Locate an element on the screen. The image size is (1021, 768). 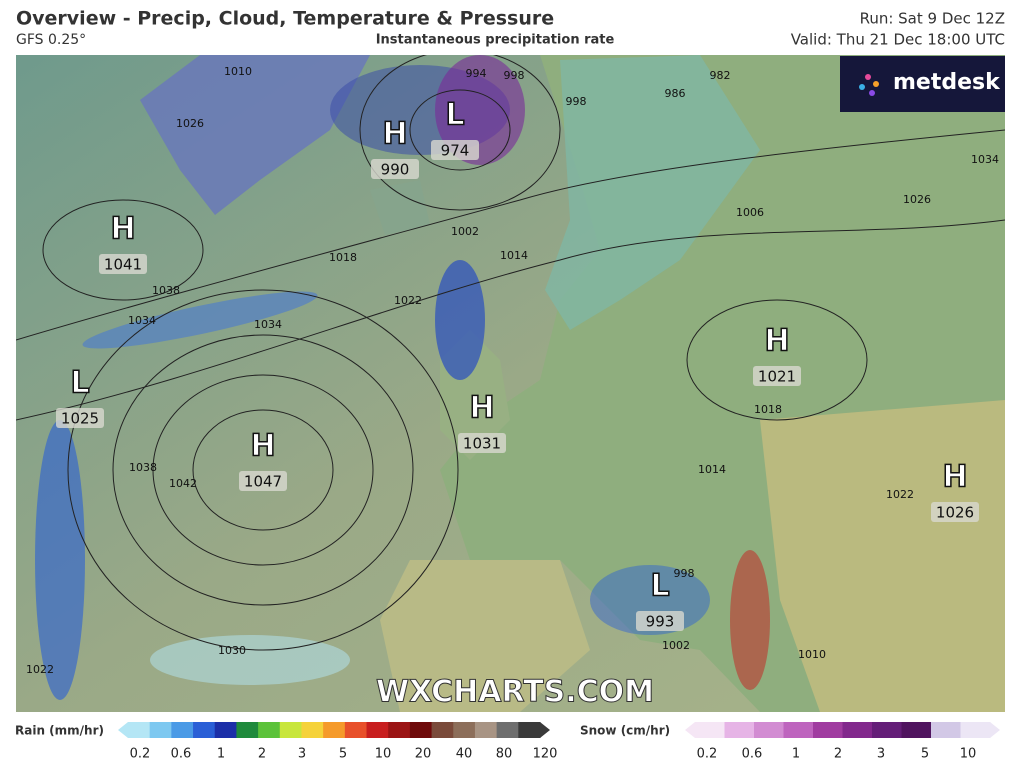
isobar-label: 1026 is located at coordinates (190, 123).